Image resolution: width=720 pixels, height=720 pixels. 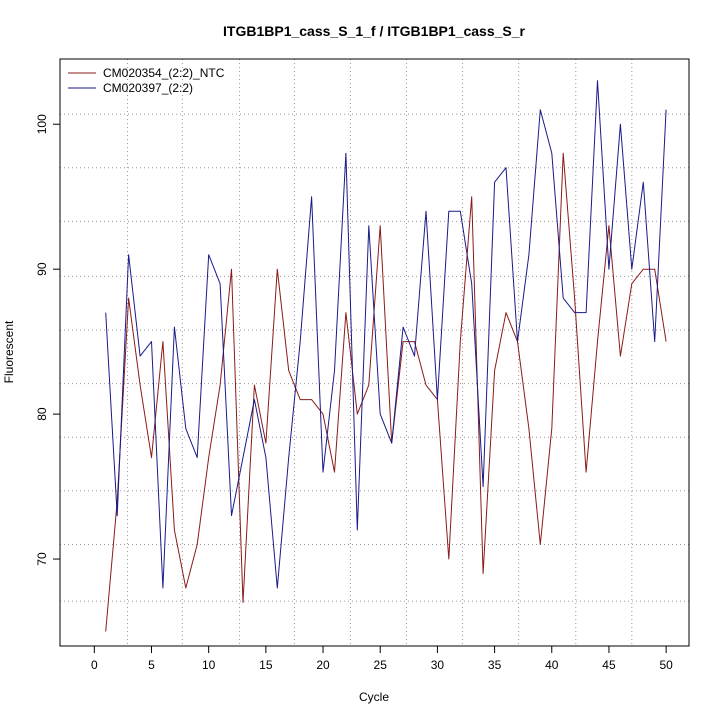 I want to click on y-tick-label: 70, so click(x=42, y=559).